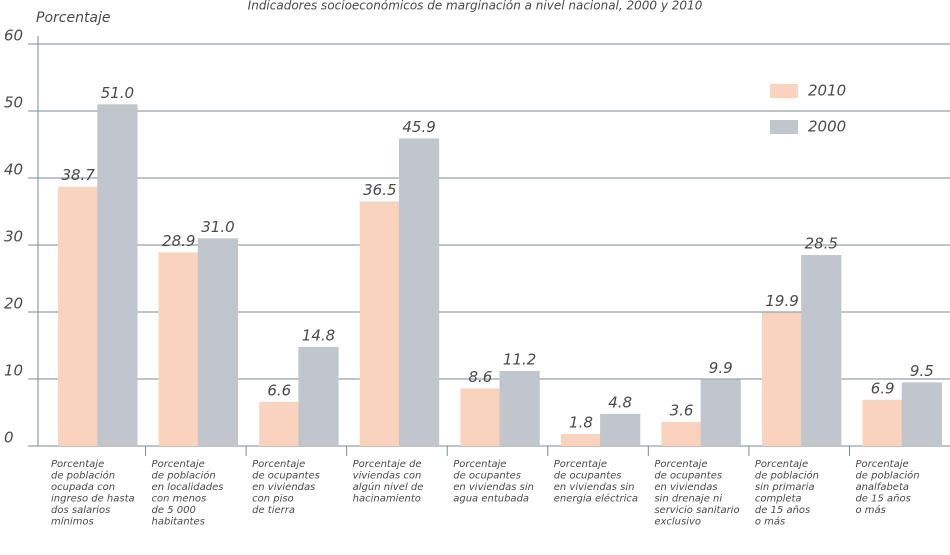 This screenshot has height=555, width=950. Describe the element at coordinates (117, 93) in the screenshot. I see `value-label: 51.0` at that location.